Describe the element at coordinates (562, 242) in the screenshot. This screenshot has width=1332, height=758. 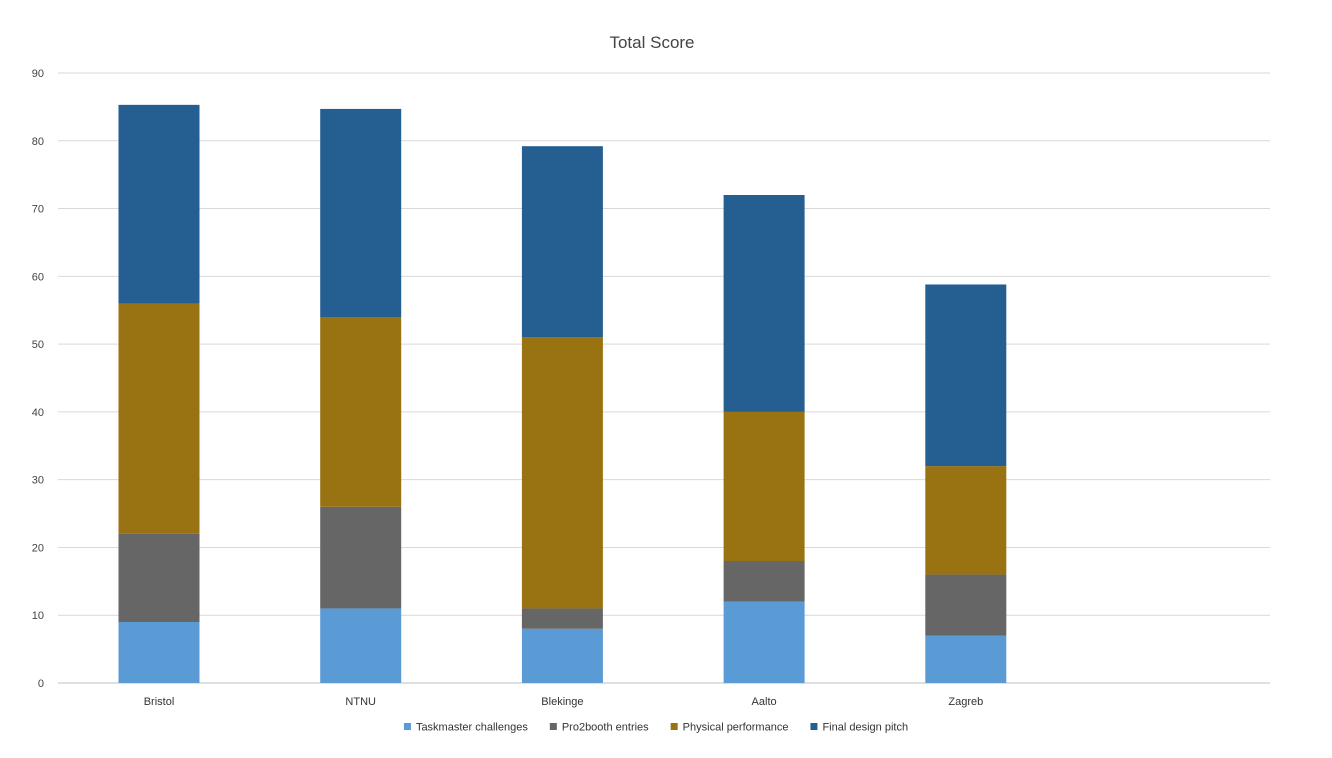
I see `bar-segment-final-design-pitch-blekinge` at that location.